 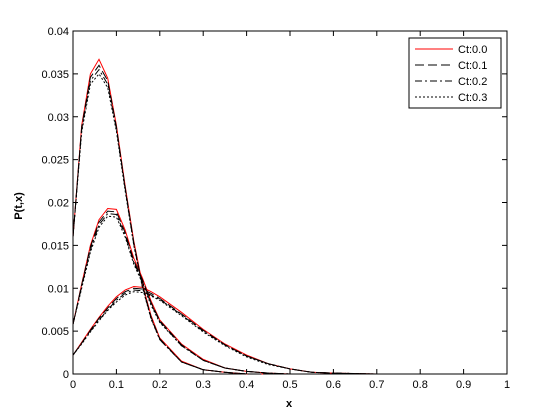 I want to click on legend-label: Ct:0.3, so click(x=472, y=98).